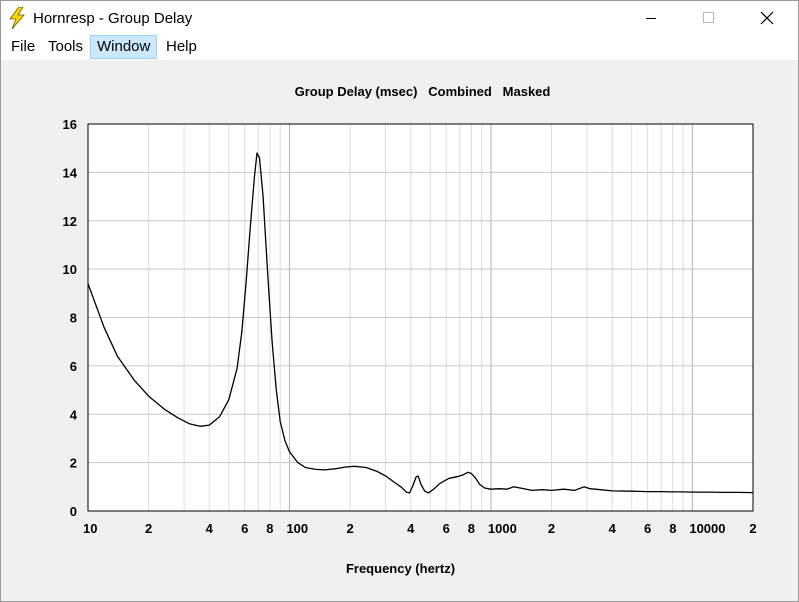 The height and width of the screenshot is (602, 799). What do you see at coordinates (399, 18) in the screenshot?
I see `title-bar: Hornresp - Group Delay` at bounding box center [399, 18].